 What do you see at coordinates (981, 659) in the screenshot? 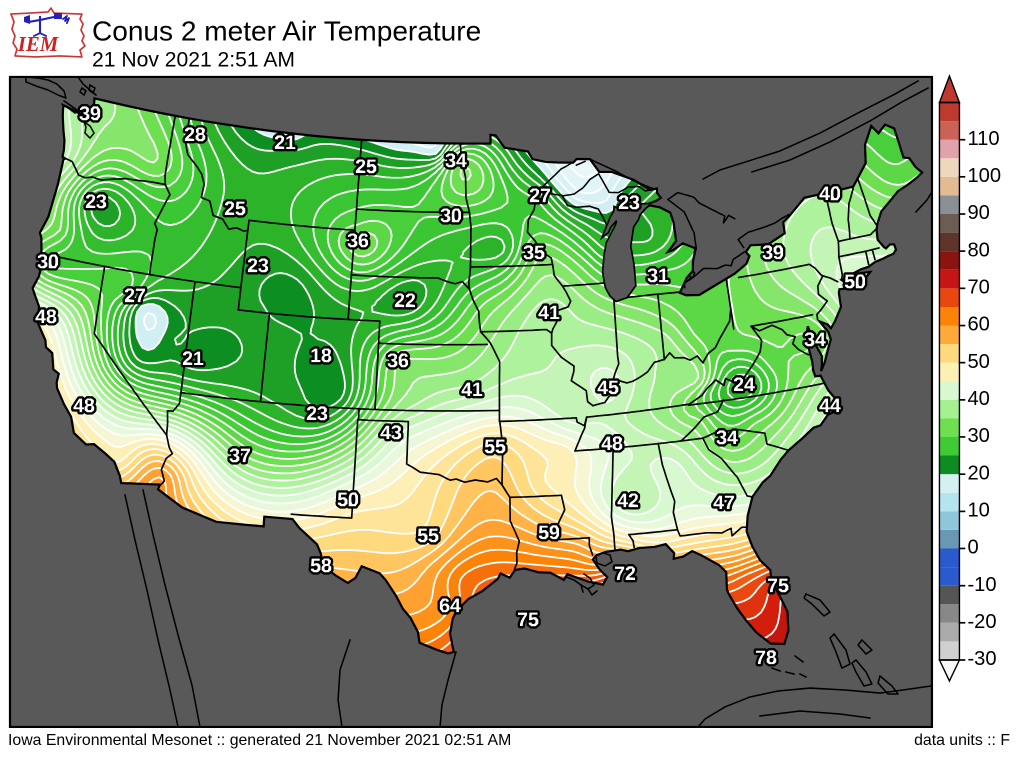
I see `svg-text: -30` at bounding box center [981, 659].